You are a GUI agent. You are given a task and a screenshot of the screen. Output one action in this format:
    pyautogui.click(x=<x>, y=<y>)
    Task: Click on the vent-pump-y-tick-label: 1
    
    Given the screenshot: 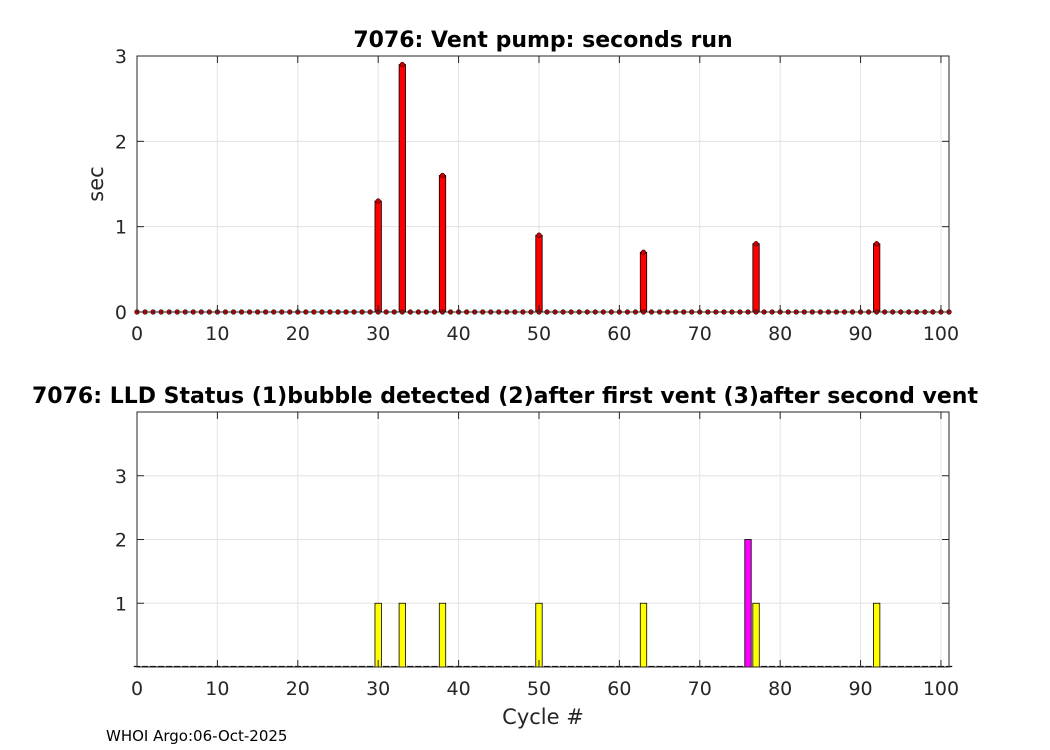 What is the action you would take?
    pyautogui.click(x=121, y=228)
    